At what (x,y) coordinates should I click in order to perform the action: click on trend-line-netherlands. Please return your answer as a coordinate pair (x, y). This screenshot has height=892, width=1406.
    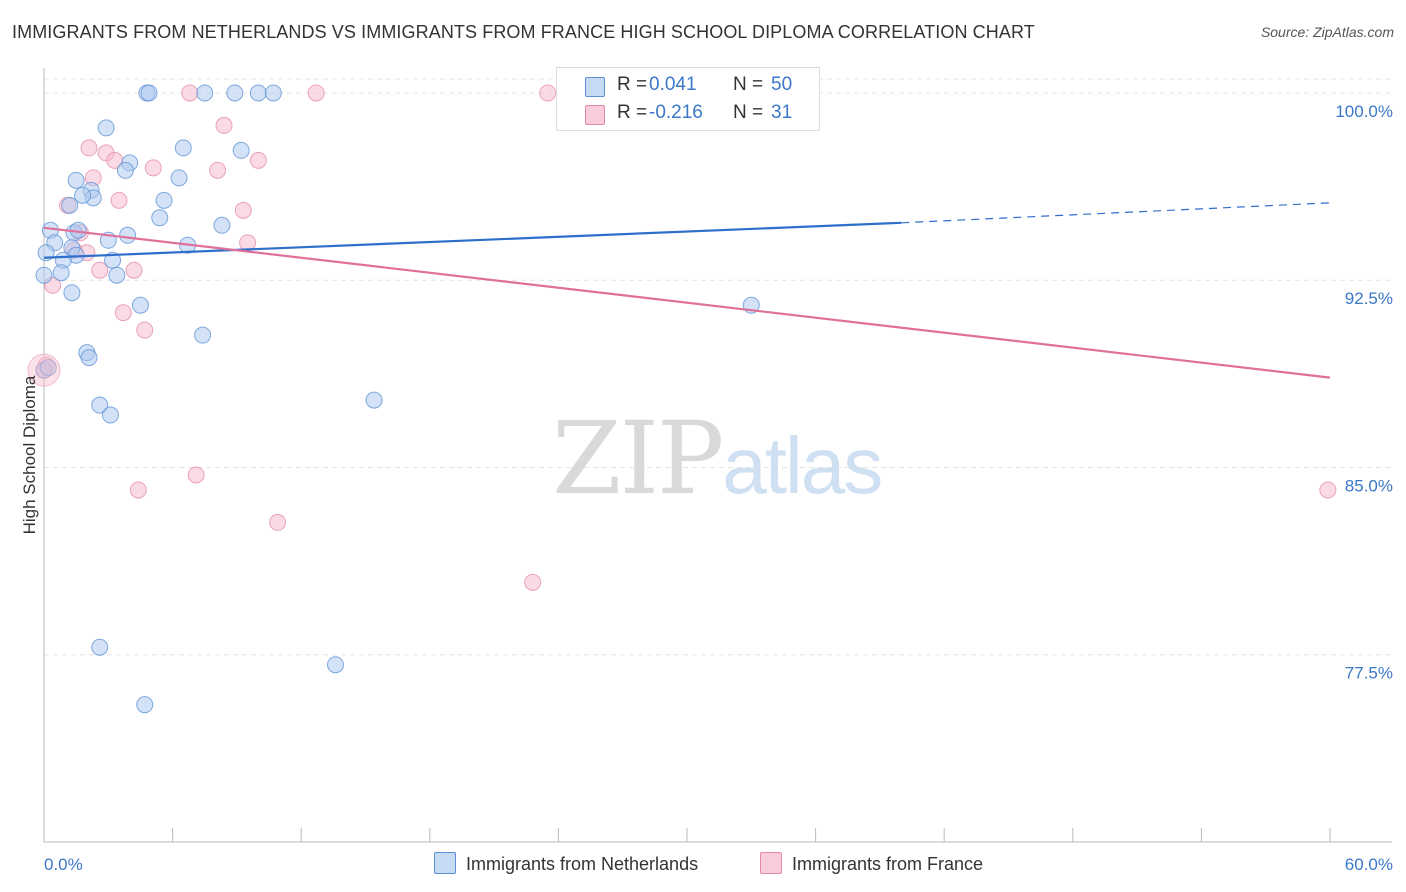
    Looking at the image, I should click on (472, 240).